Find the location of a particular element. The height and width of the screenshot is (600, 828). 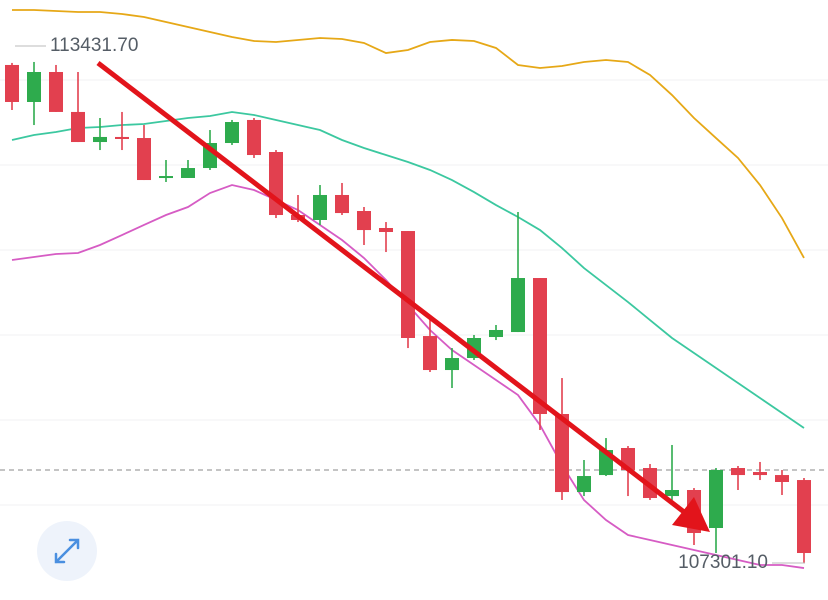

expand-button is located at coordinates (67, 551).